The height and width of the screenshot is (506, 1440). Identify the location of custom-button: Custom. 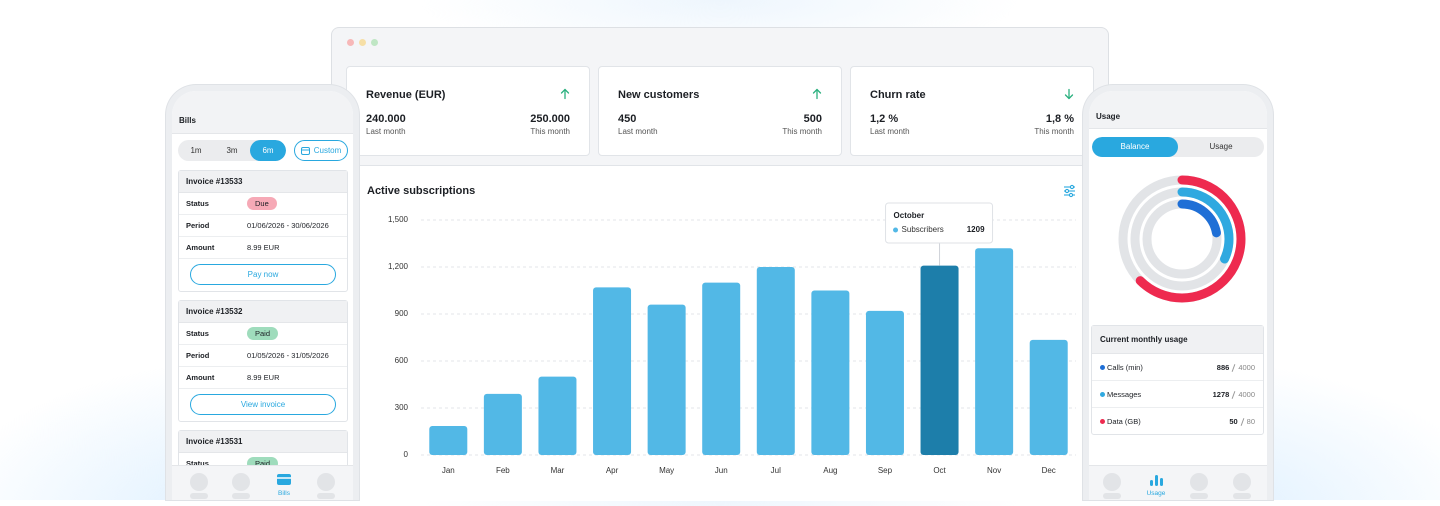
(321, 150).